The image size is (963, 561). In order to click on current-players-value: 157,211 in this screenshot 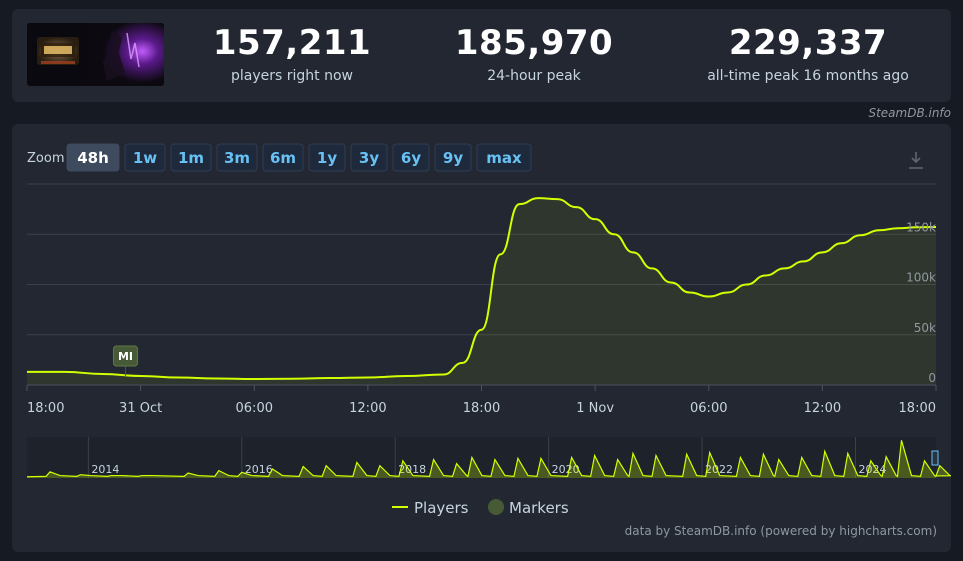, I will do `click(292, 43)`.